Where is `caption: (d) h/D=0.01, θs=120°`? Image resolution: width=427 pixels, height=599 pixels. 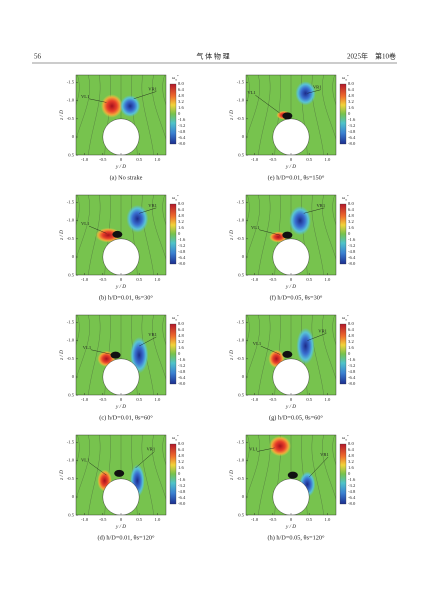
caption: (d) h/D=0.01, θs=120° is located at coordinates (126, 537).